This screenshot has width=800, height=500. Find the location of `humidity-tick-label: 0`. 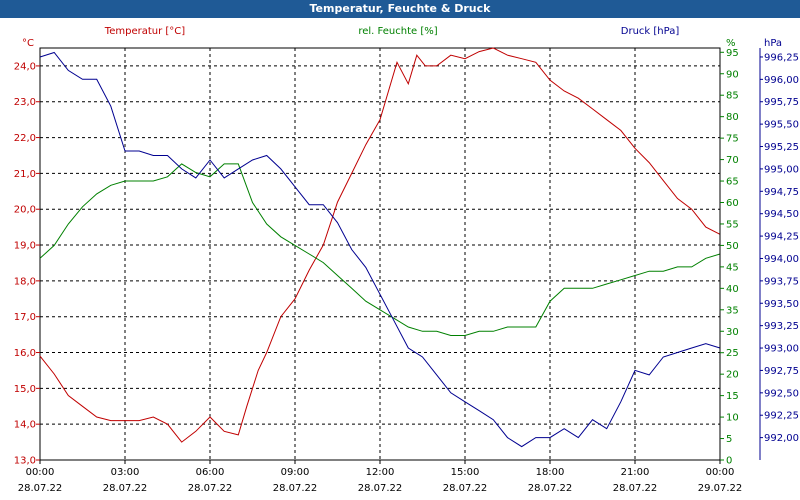

humidity-tick-label: 0 is located at coordinates (729, 461).